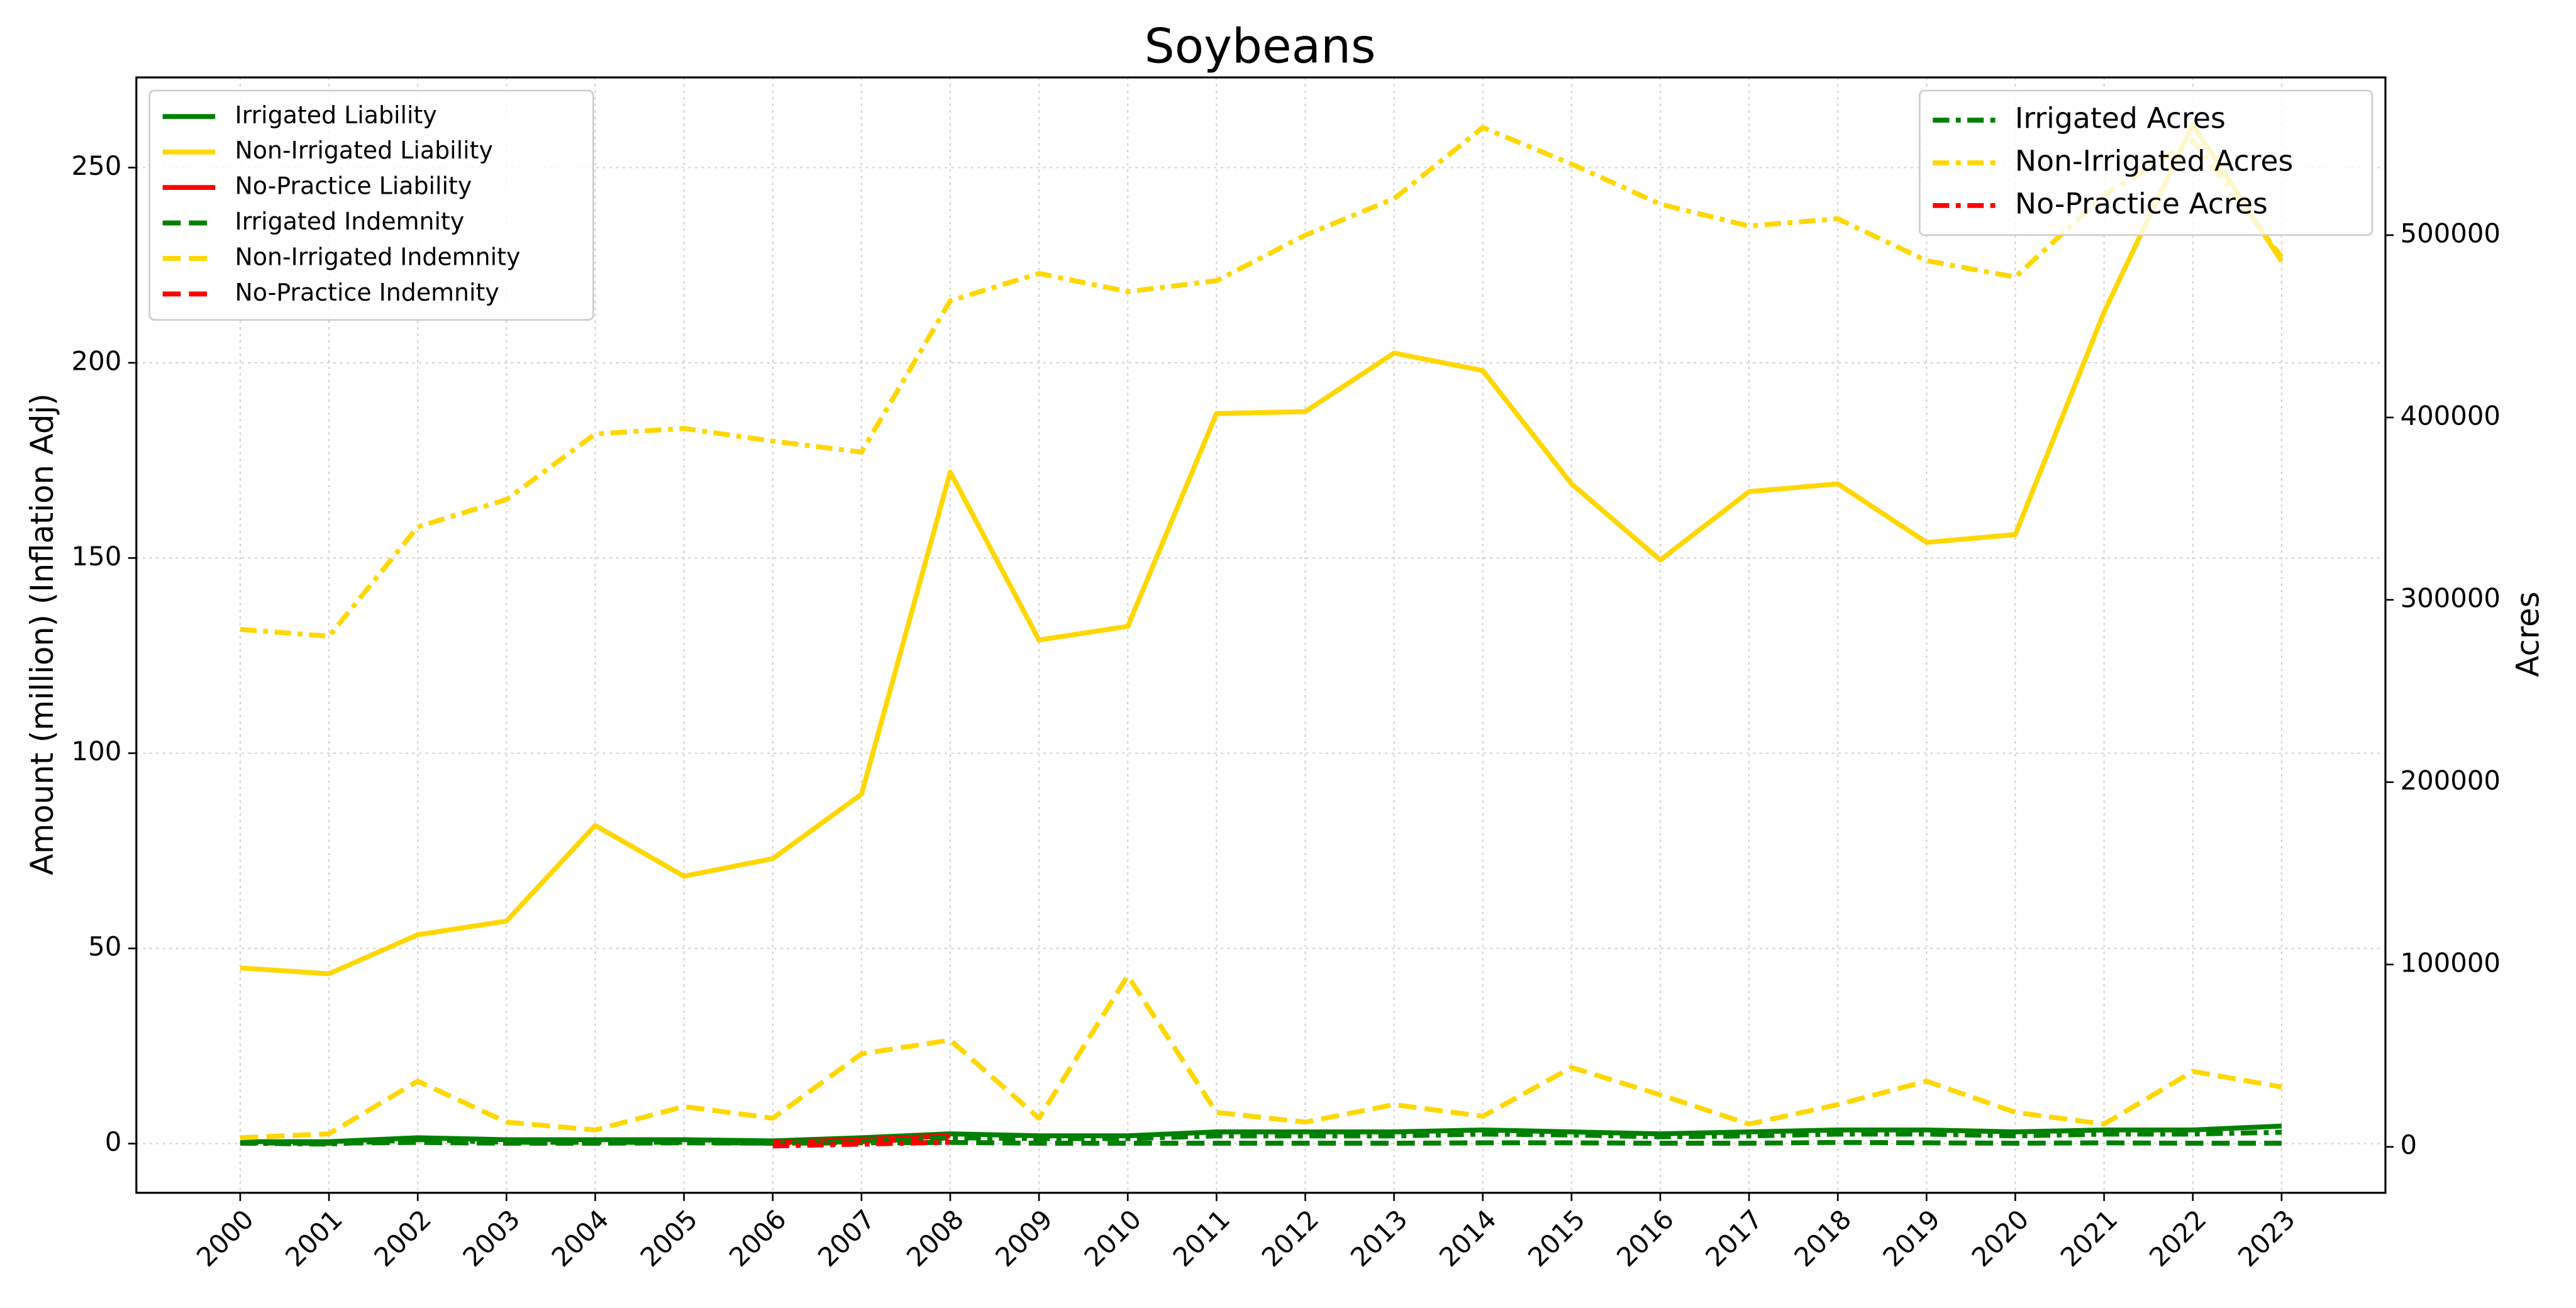  Describe the element at coordinates (491, 1238) in the screenshot. I see `x-tick-label: 2003` at that location.